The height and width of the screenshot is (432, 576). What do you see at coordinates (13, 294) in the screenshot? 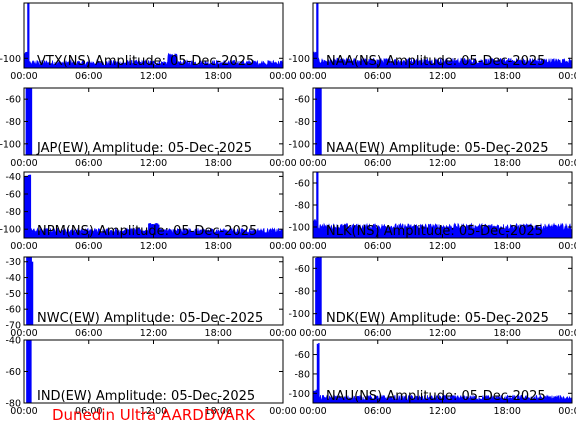
I see `y-tick-label: -50` at bounding box center [13, 294].